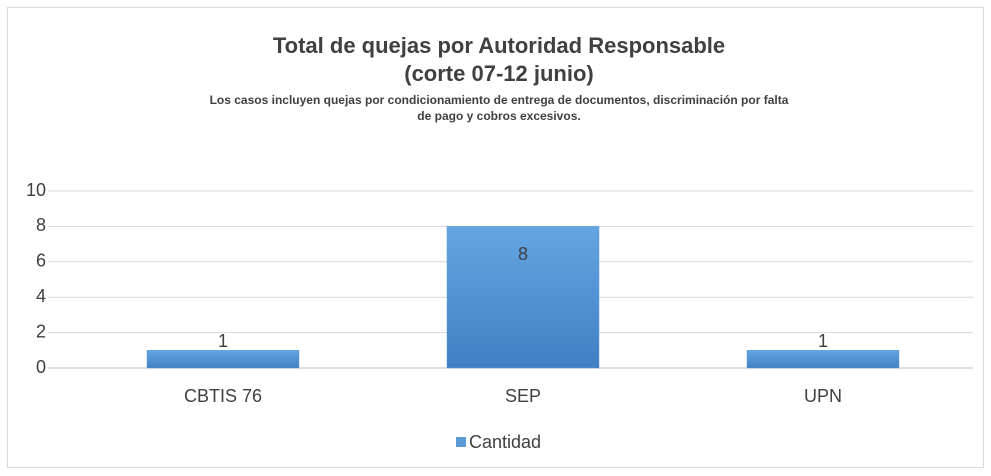  I want to click on y-tick-label: 6, so click(41, 261).